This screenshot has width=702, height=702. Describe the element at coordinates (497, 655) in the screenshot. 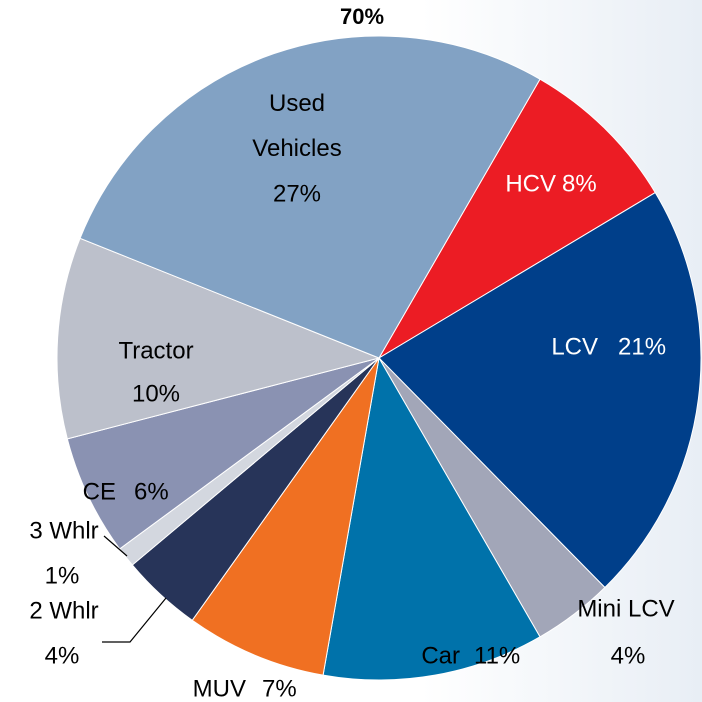

I see `value-label: 11%` at that location.